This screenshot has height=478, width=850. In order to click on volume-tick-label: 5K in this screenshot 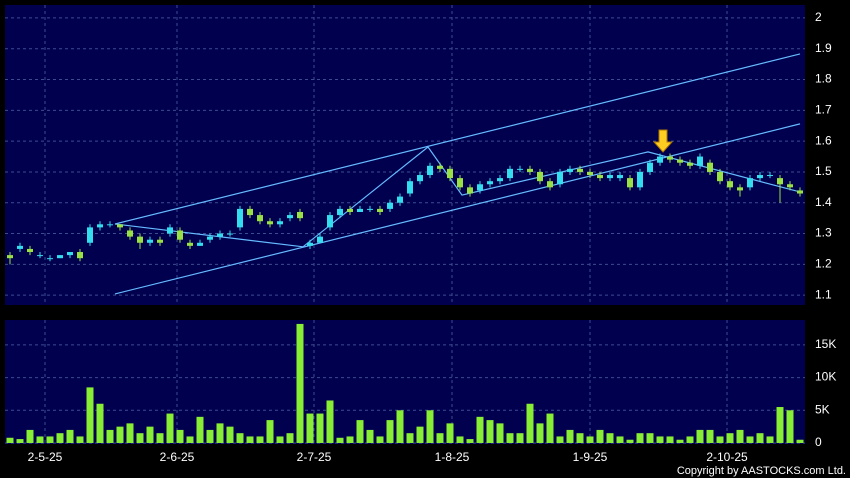, I will do `click(822, 409)`.